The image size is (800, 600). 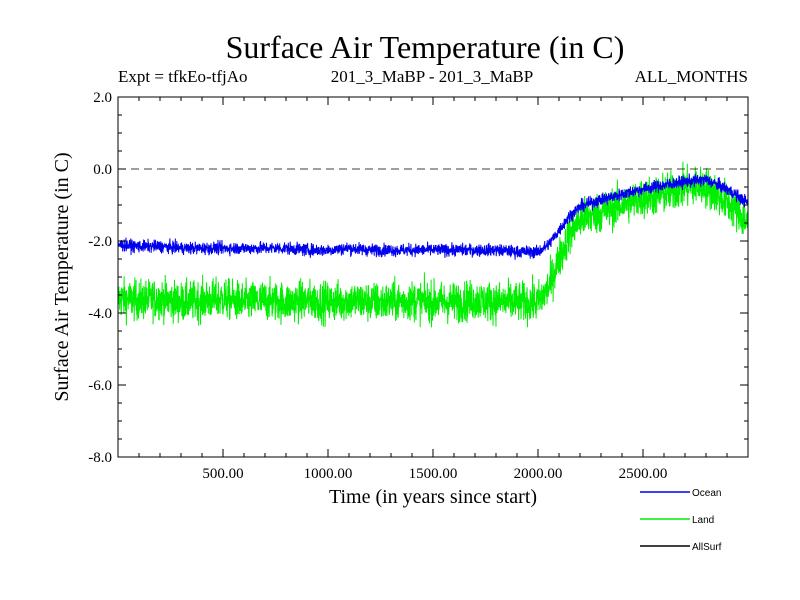 What do you see at coordinates (707, 547) in the screenshot?
I see `legend-label-allsurf: AllSurf` at bounding box center [707, 547].